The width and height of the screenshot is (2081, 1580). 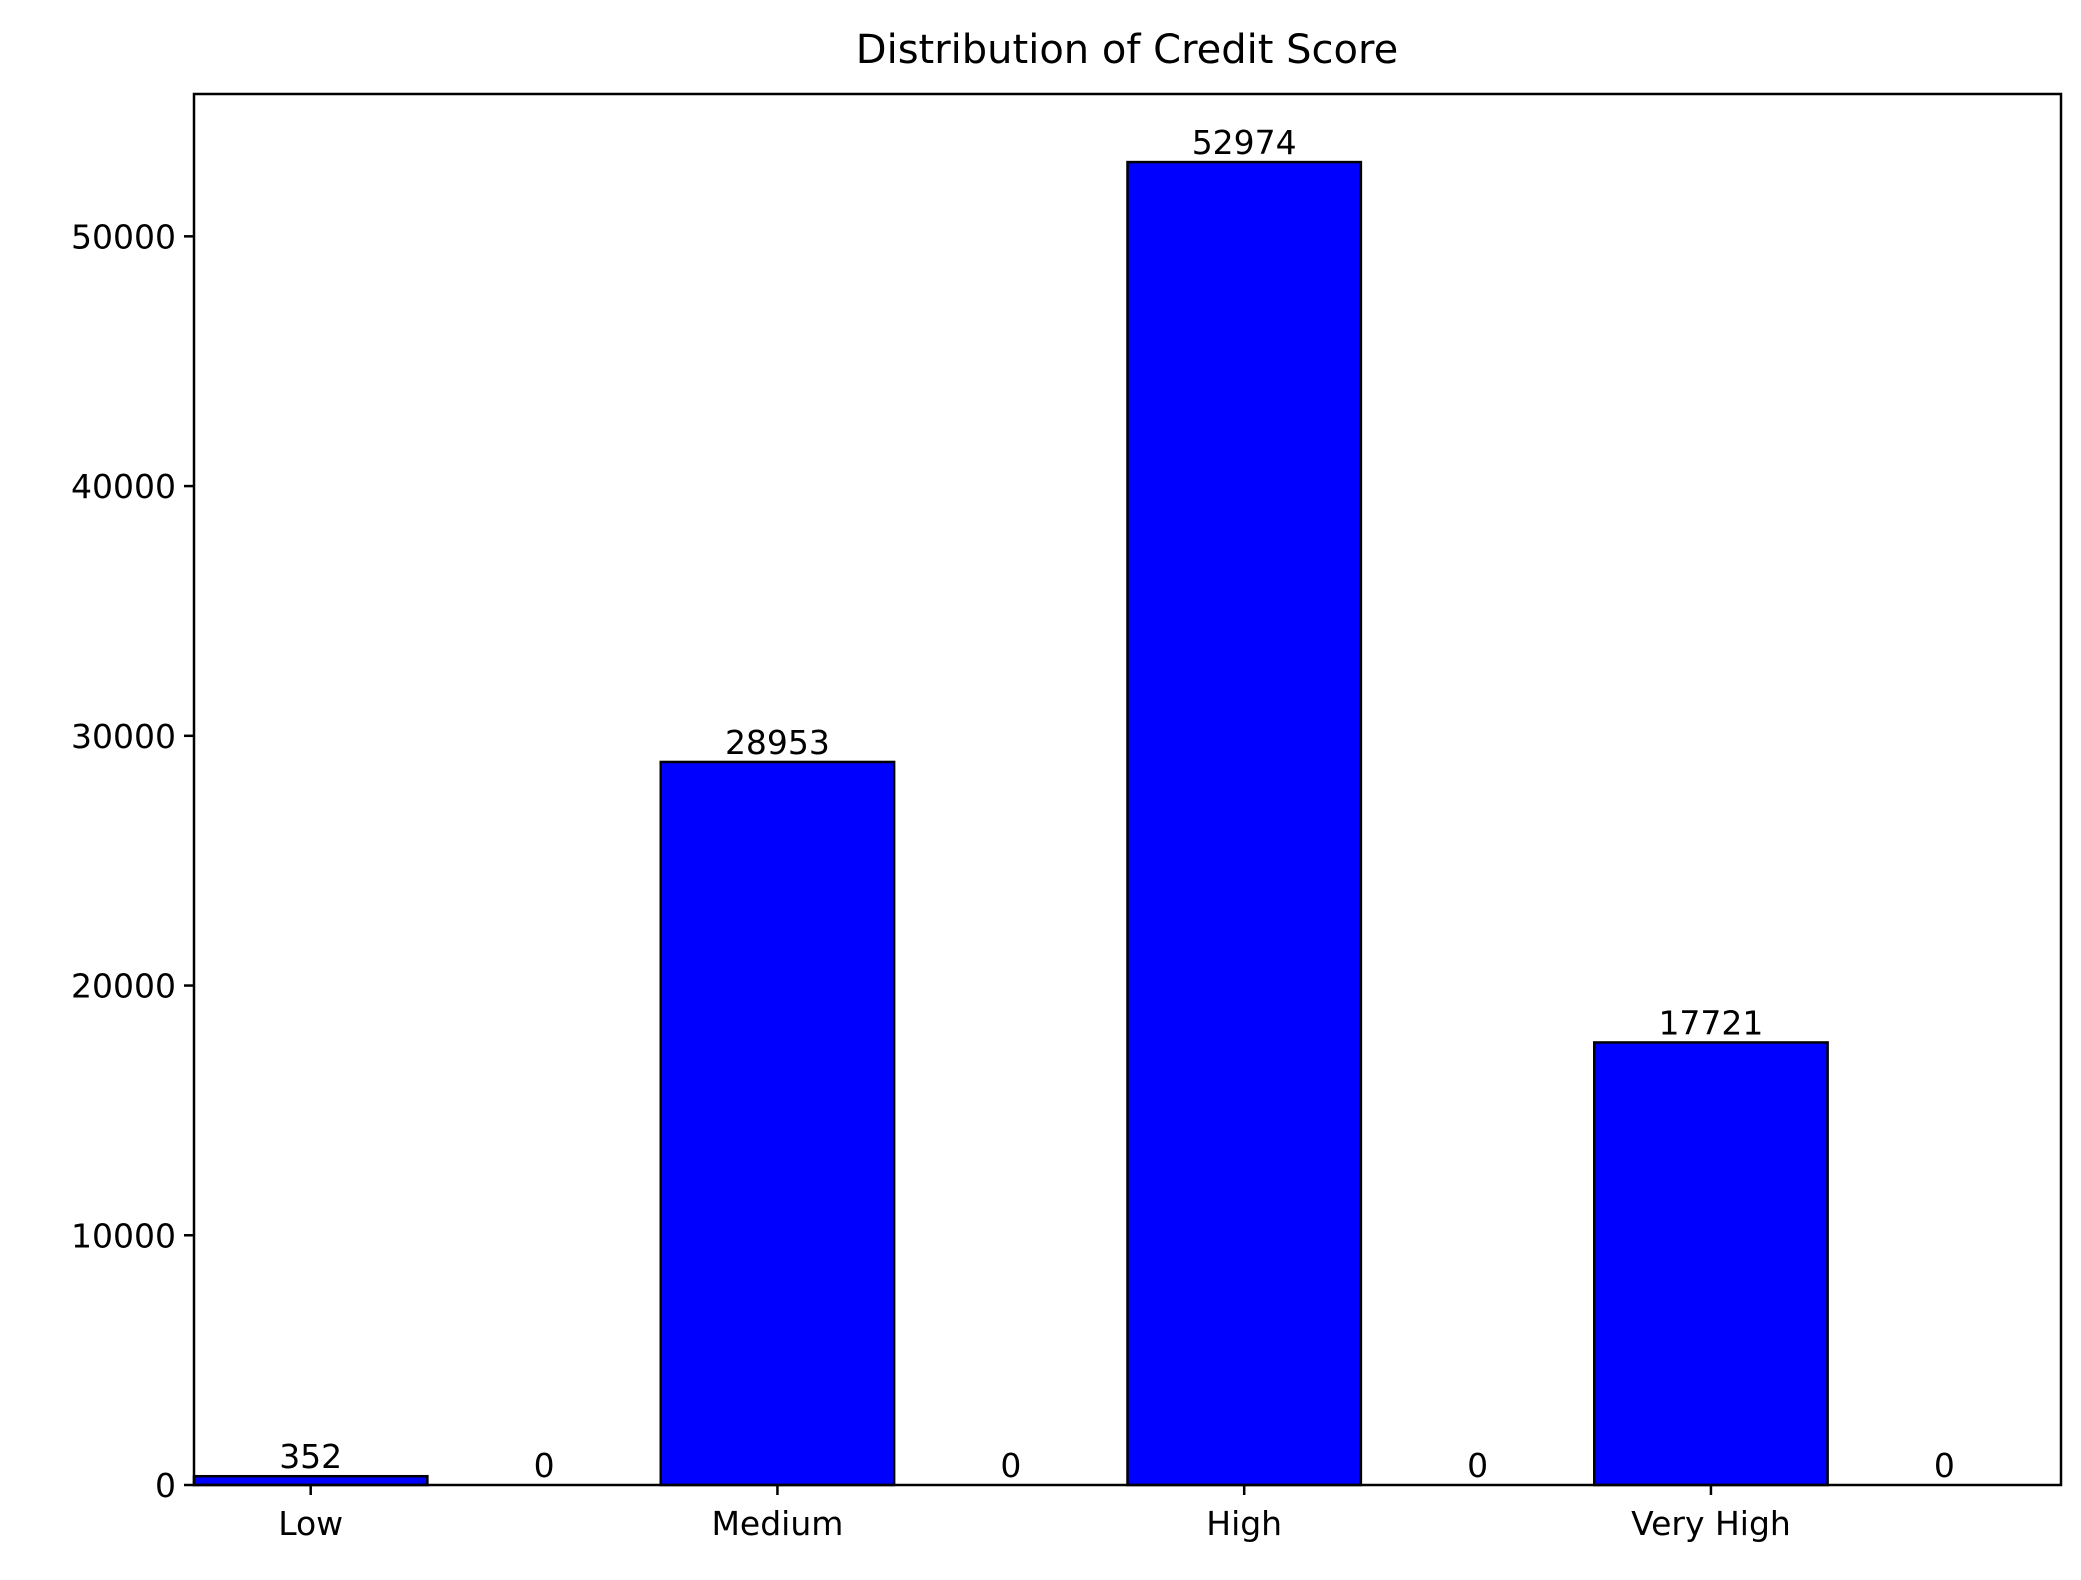 I want to click on x-tick-label: Medium, so click(x=777, y=1523).